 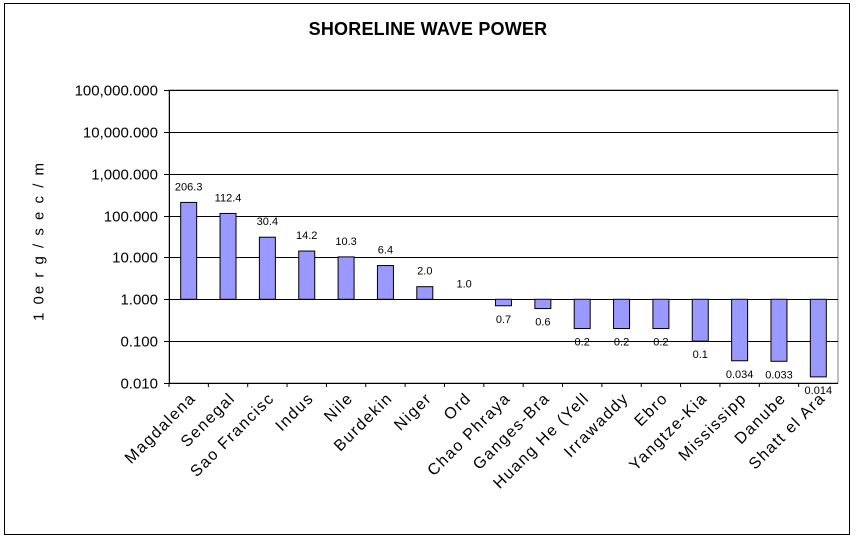 What do you see at coordinates (116, 91) in the screenshot?
I see `y-tick-label: 100,000.000` at bounding box center [116, 91].